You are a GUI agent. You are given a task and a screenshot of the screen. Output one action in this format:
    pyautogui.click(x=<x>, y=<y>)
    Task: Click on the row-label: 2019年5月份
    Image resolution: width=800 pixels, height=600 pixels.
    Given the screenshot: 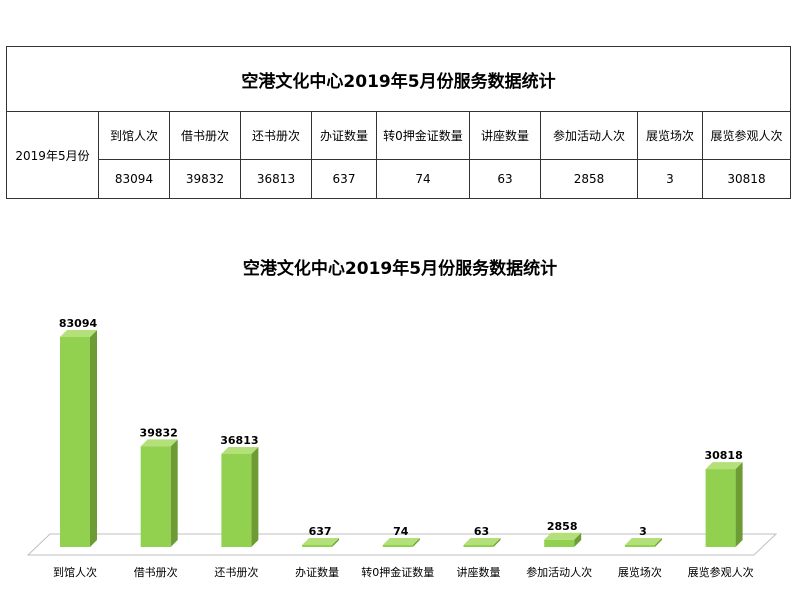 What is the action you would take?
    pyautogui.click(x=52, y=155)
    